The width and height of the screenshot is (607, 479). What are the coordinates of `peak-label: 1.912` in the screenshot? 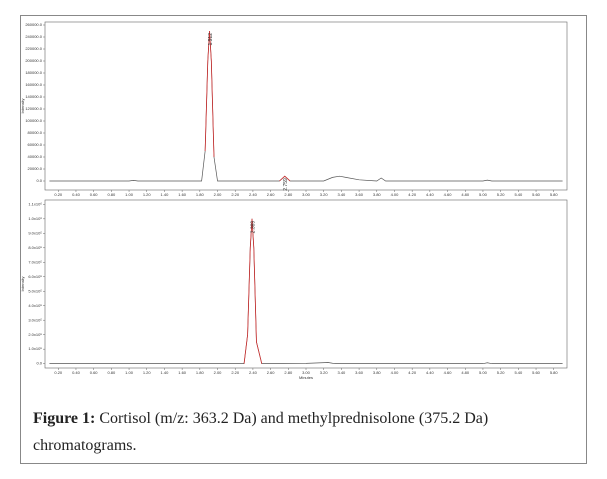 It's located at (211, 39).